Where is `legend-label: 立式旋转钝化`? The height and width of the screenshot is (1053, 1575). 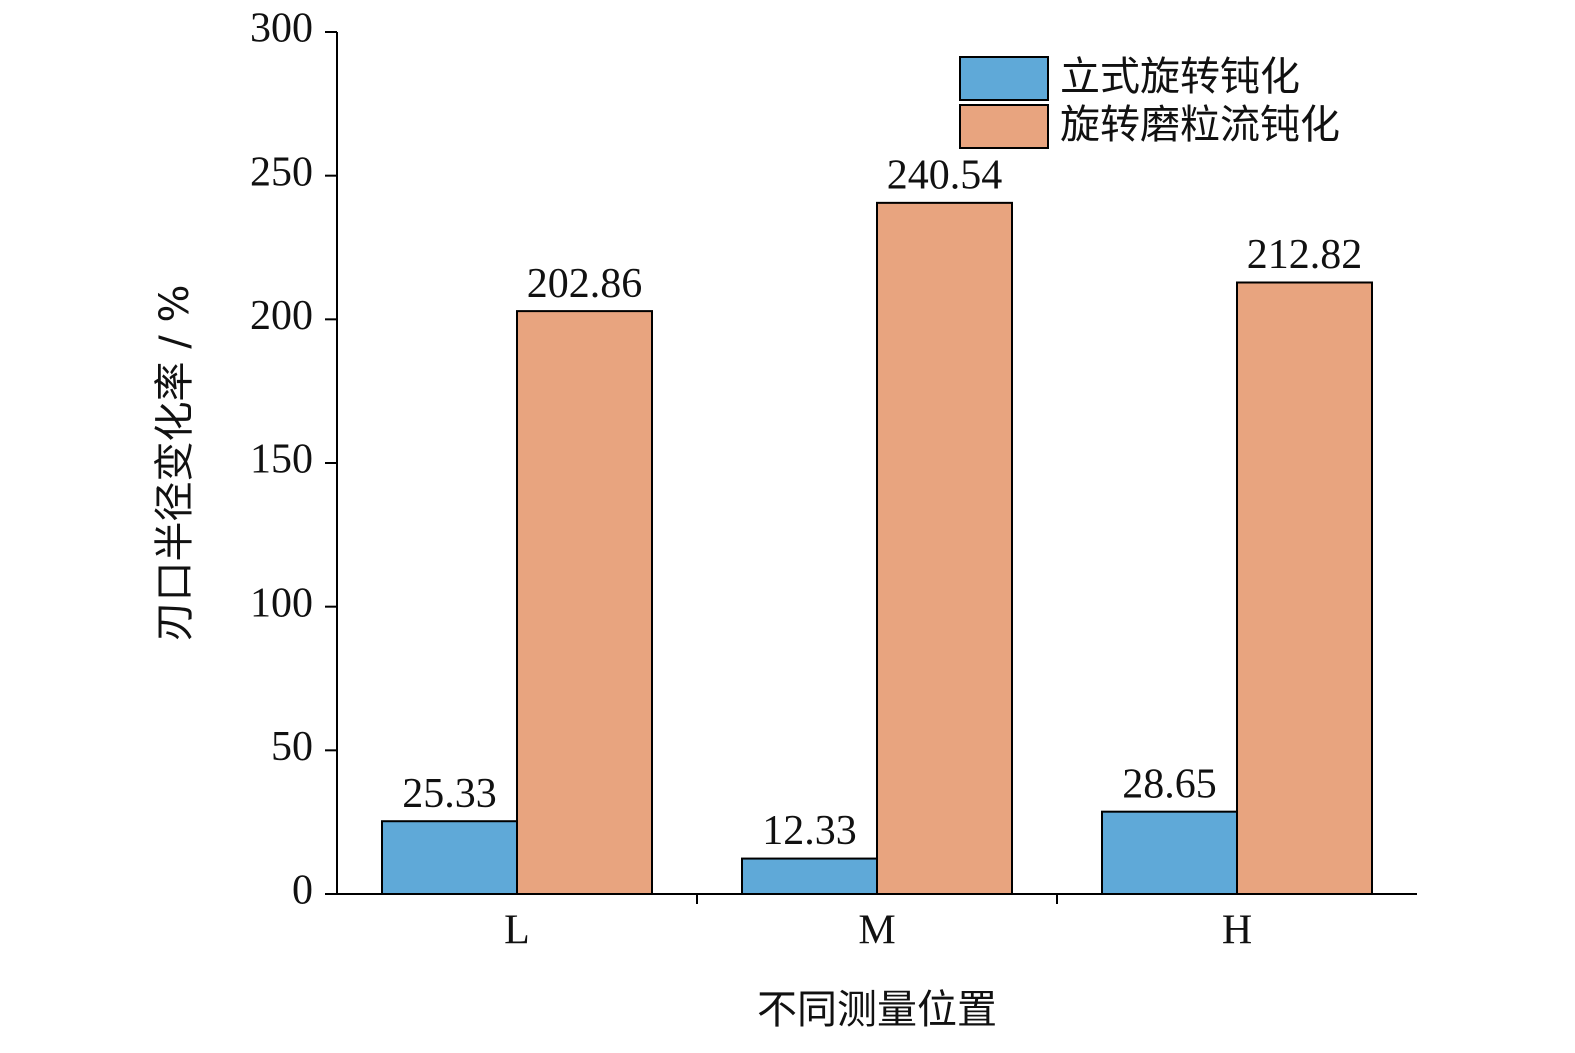
legend-label: 立式旋转钝化 is located at coordinates (1180, 77).